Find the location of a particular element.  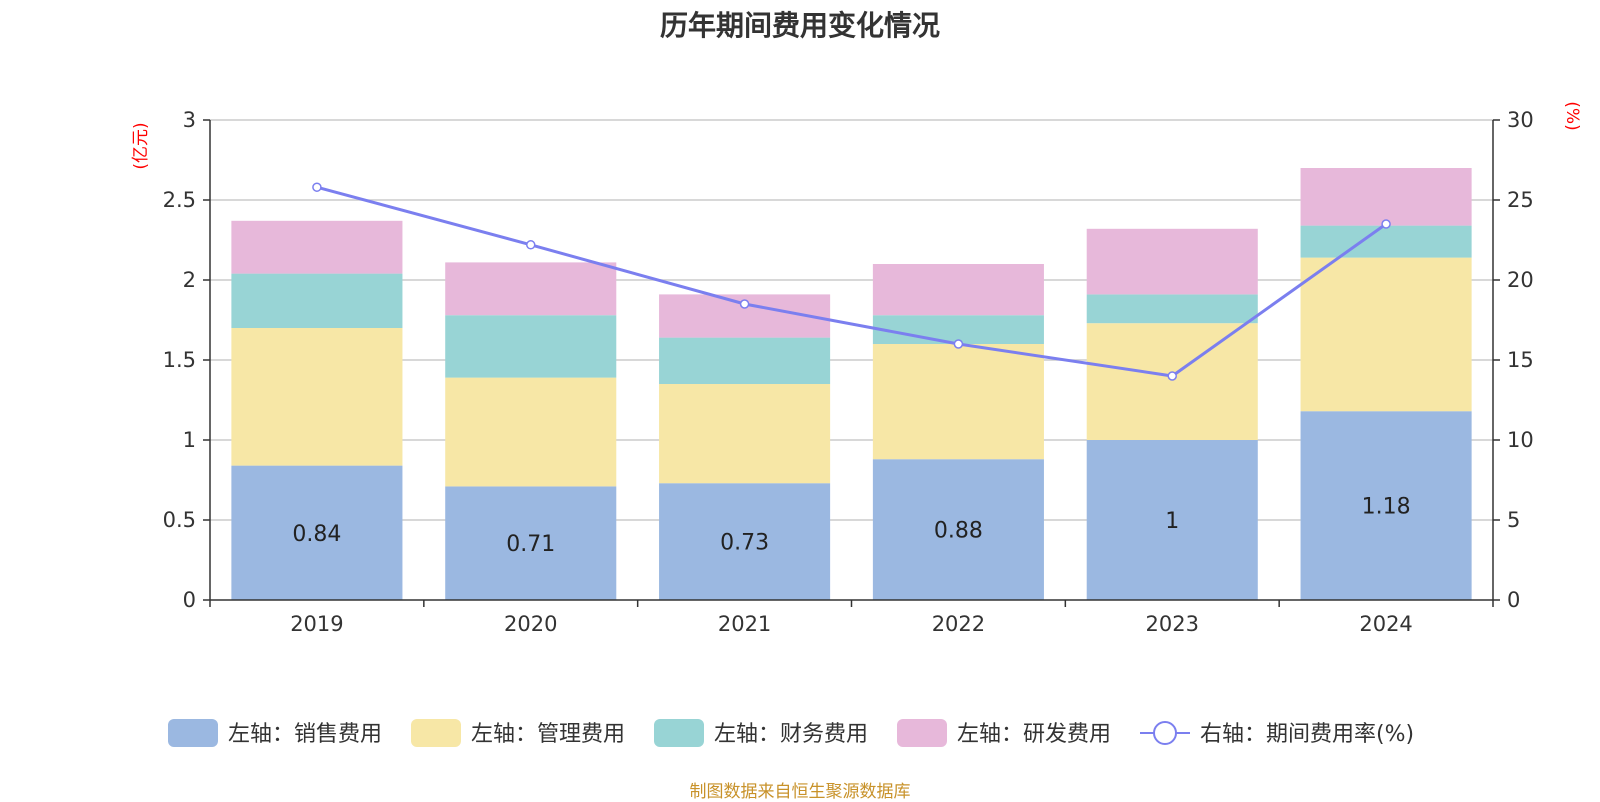

bar-data-label: 0.71 is located at coordinates (530, 544).